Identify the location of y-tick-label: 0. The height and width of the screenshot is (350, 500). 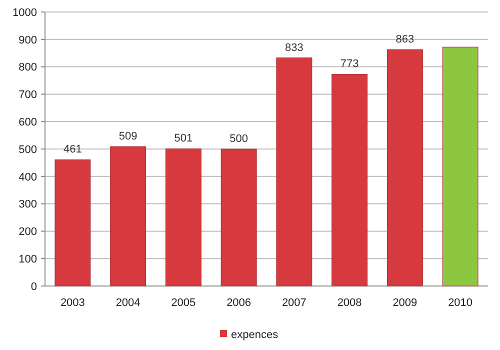
(33, 286).